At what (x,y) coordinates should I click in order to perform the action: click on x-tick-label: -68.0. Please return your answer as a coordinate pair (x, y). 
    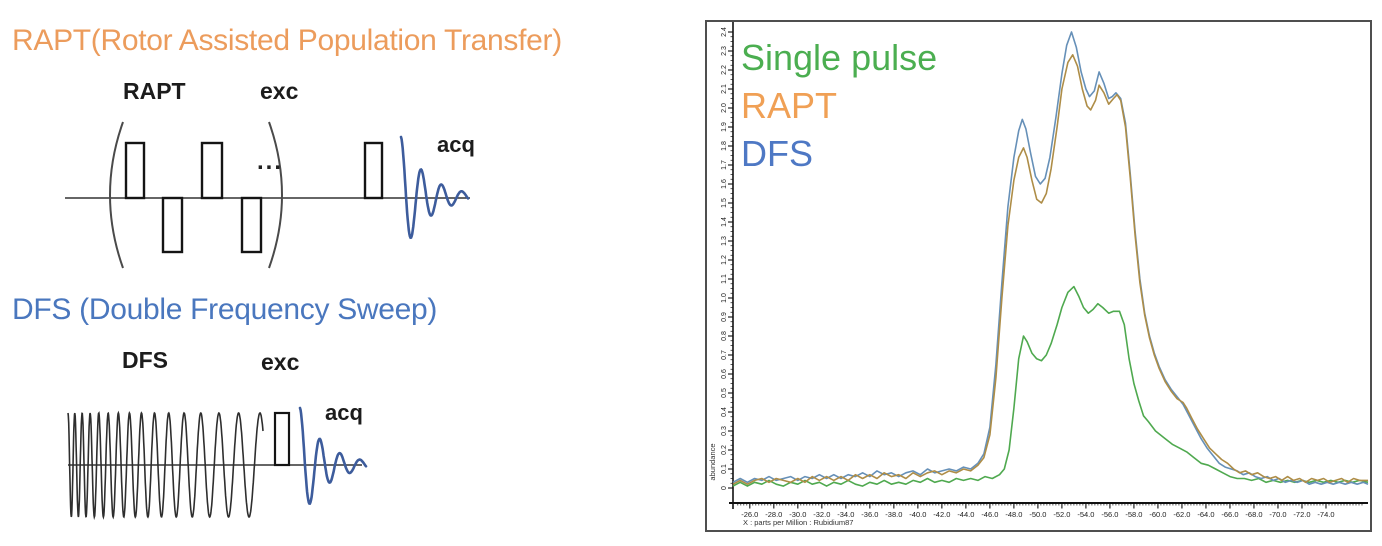
    Looking at the image, I should click on (1253, 514).